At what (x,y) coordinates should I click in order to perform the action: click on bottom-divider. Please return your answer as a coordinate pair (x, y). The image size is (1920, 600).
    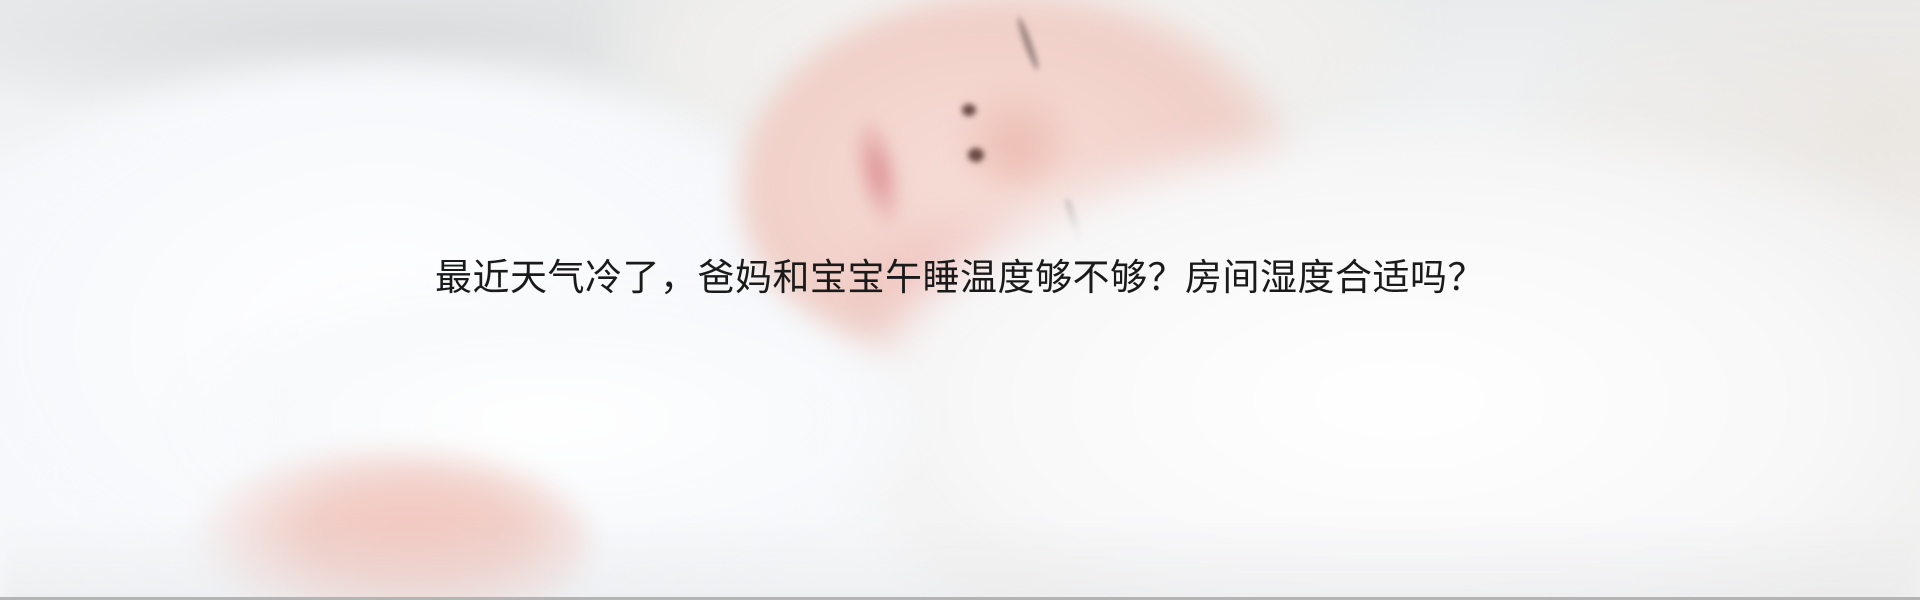
    Looking at the image, I should click on (960, 598).